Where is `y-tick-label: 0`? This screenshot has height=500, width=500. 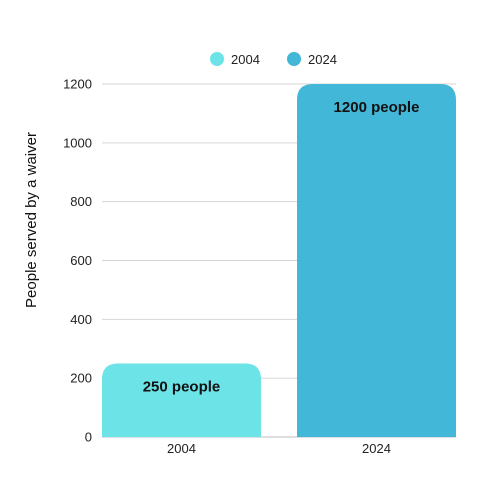
y-tick-label: 0 is located at coordinates (88, 437).